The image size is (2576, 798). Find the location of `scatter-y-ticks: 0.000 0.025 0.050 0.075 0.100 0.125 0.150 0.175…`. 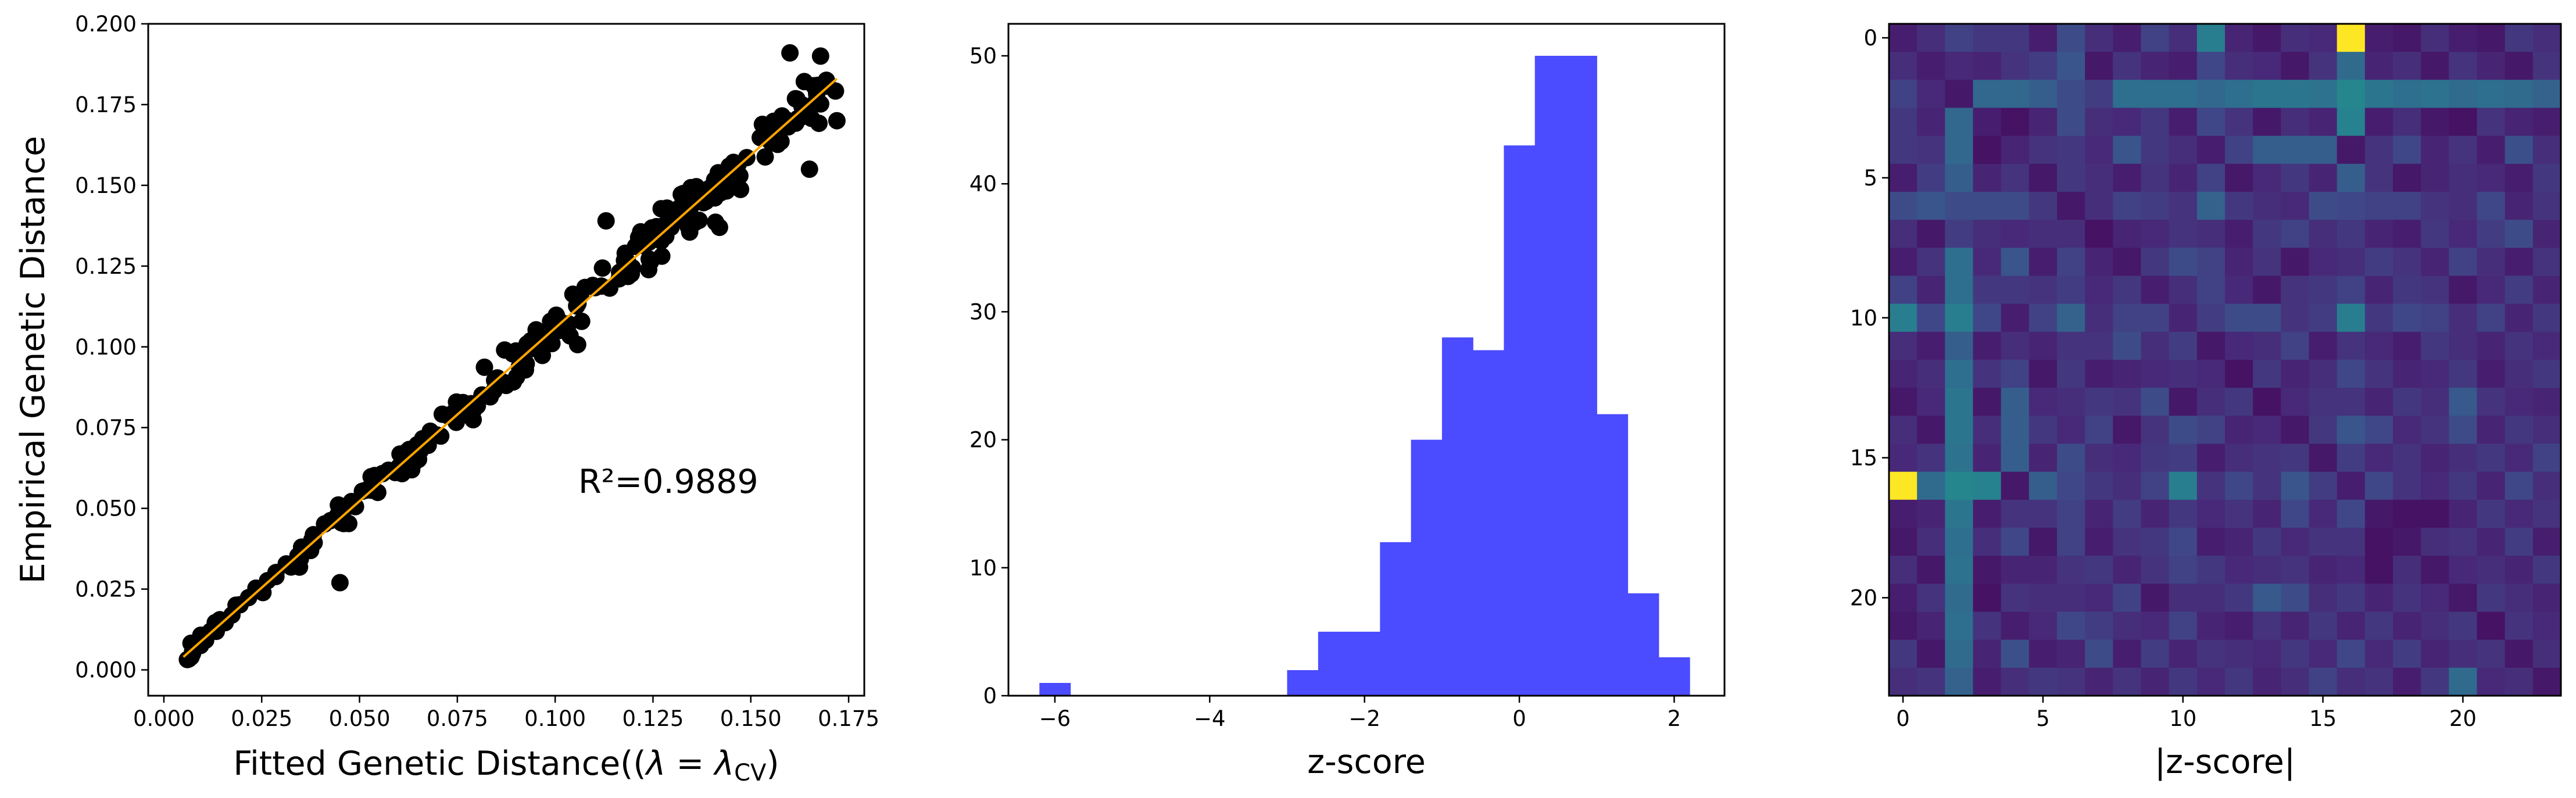

scatter-y-ticks: 0.000 0.025 0.050 0.075 0.100 0.125 0.150 0.175… is located at coordinates (112, 347).